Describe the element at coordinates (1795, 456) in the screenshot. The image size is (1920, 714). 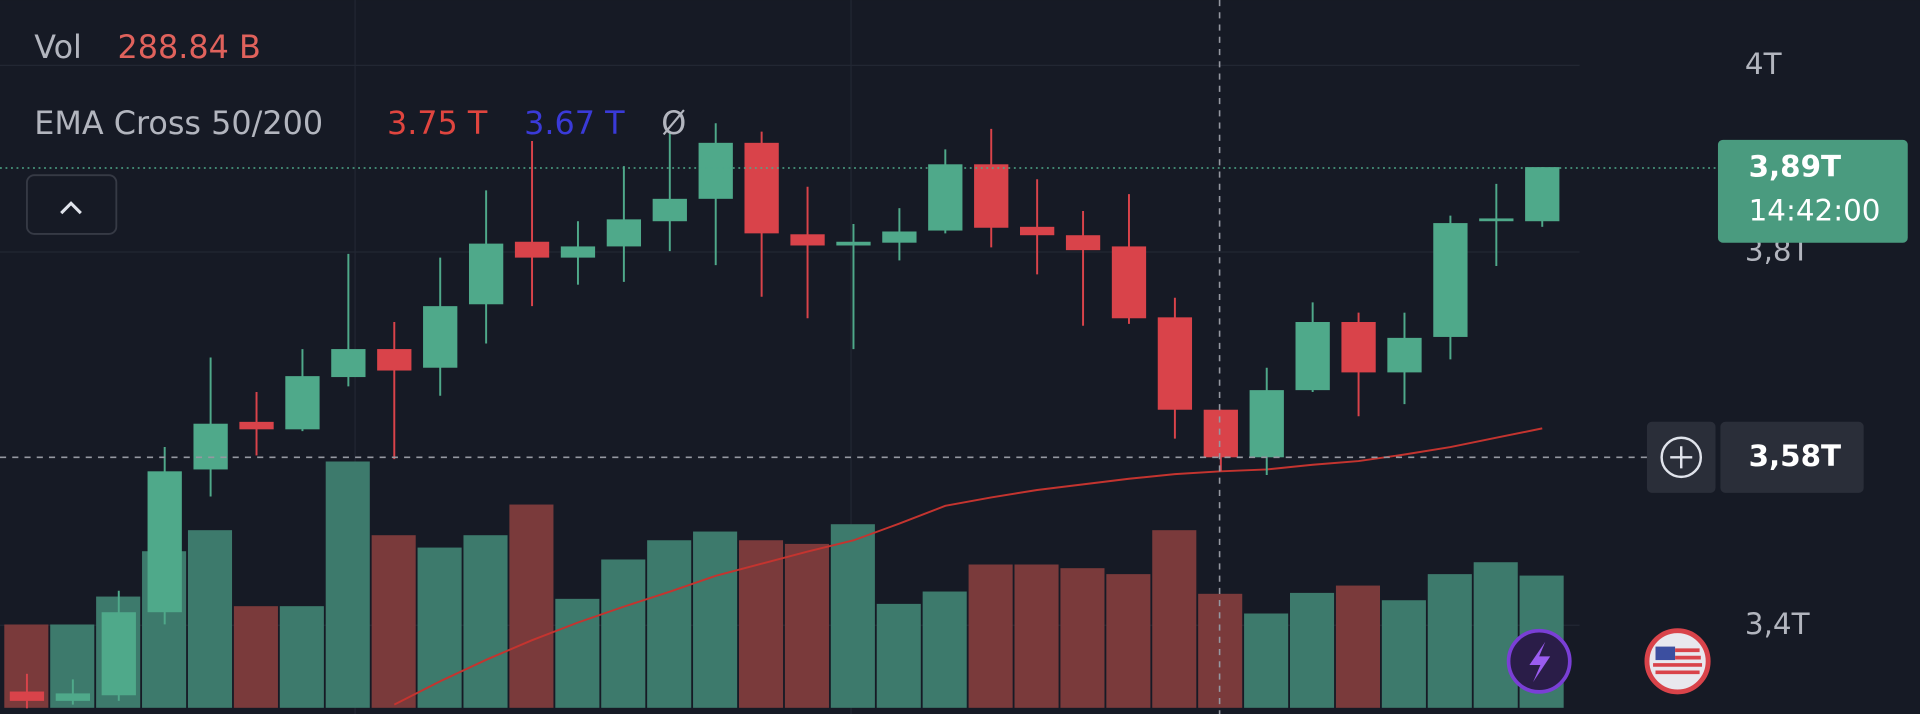
I see `crosshair-price-label: 3,58T` at that location.